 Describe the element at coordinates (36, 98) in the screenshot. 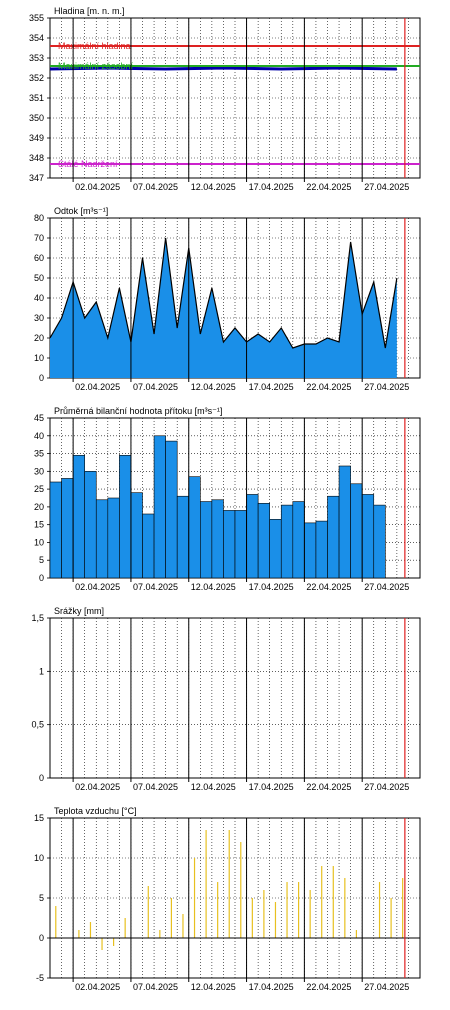

I see `y-tick-label: 351` at that location.